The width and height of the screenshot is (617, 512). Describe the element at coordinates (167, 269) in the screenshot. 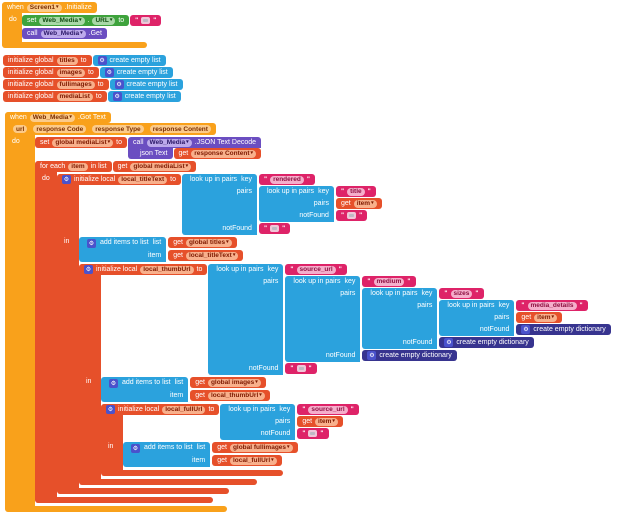

I see `local-name-field: local_thumbUrl` at that location.